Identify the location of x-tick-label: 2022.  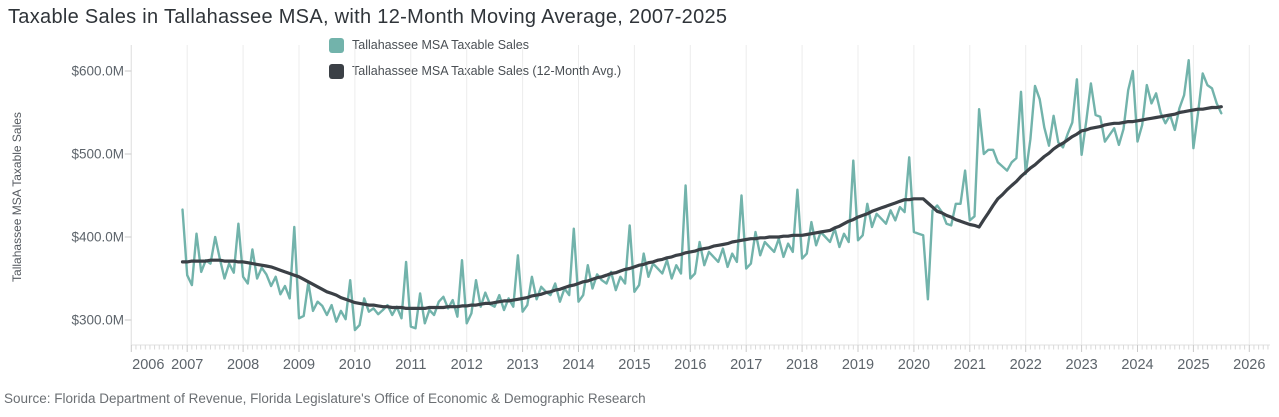
(1026, 365).